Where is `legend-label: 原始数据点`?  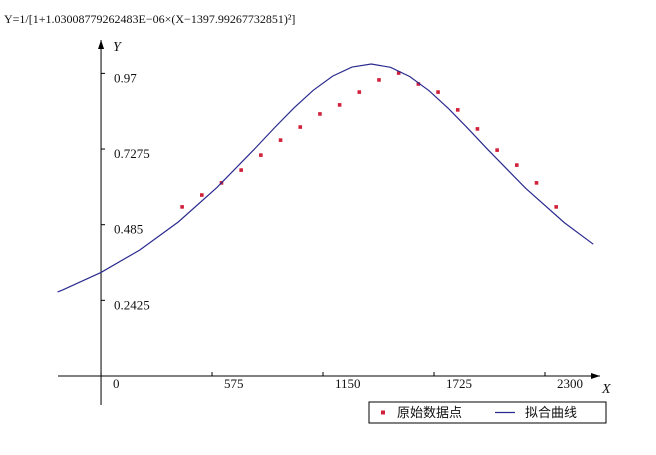
legend-label: 原始数据点 is located at coordinates (429, 413).